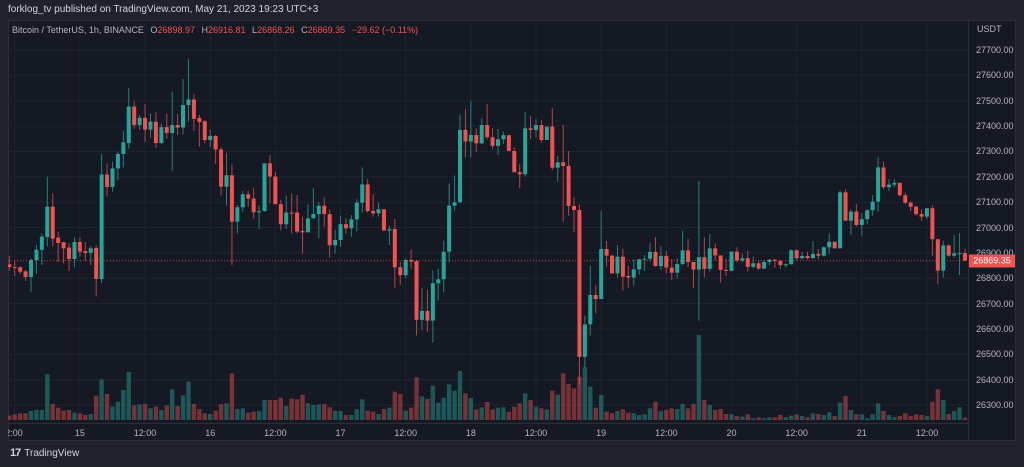 The image size is (1024, 467). I want to click on tradingview-logo: 17 TradingView, so click(44, 453).